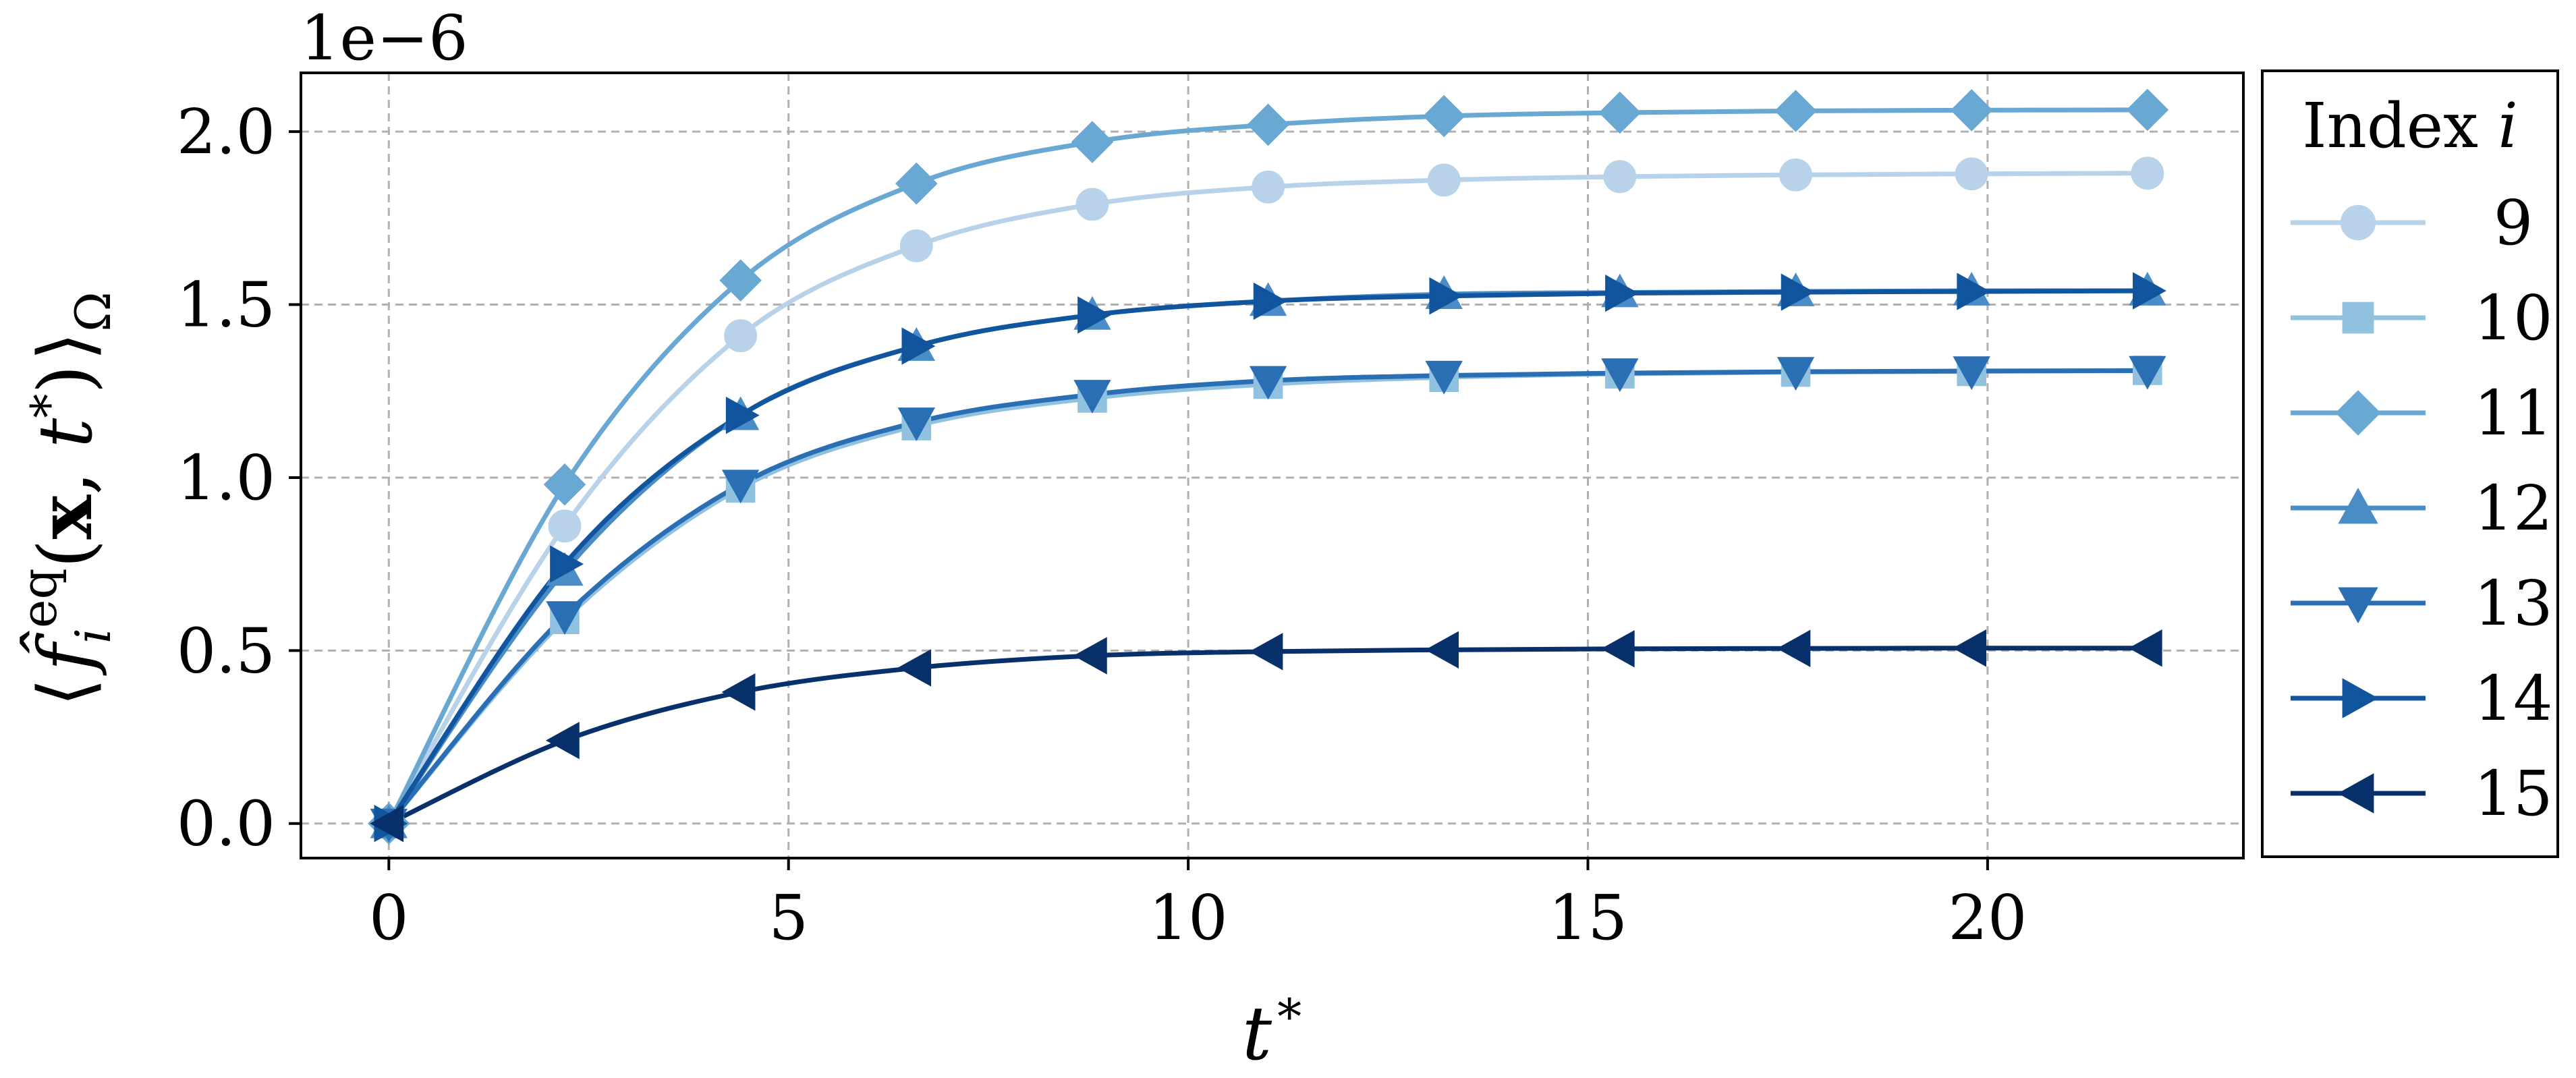 The height and width of the screenshot is (1078, 2576). Describe the element at coordinates (1987, 918) in the screenshot. I see `x-tick-label: 20` at that location.